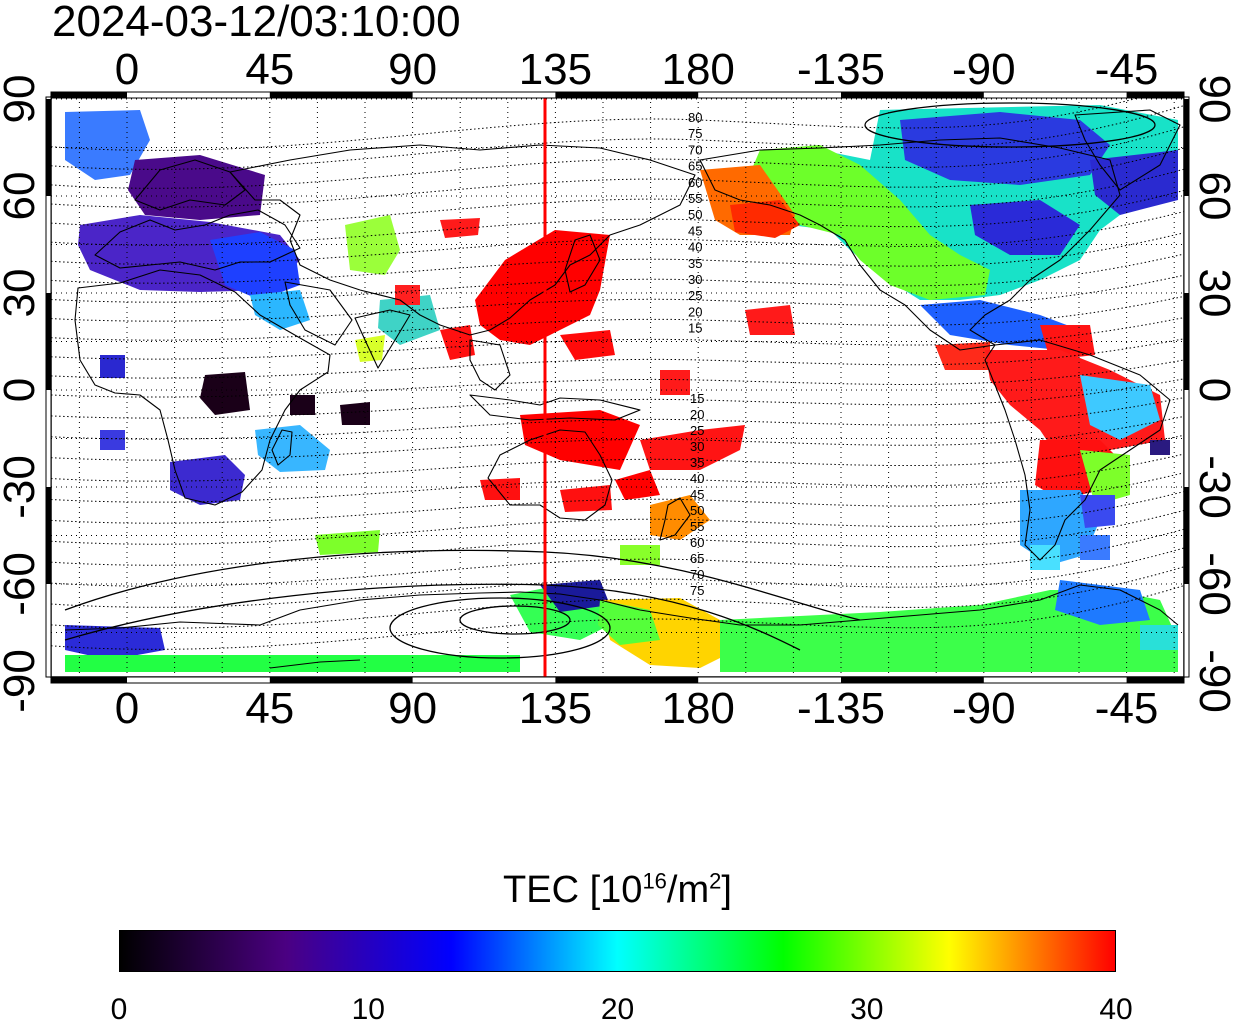 This screenshot has width=1235, height=1027. Describe the element at coordinates (127, 708) in the screenshot. I see `bottom-lon-label: 0` at that location.